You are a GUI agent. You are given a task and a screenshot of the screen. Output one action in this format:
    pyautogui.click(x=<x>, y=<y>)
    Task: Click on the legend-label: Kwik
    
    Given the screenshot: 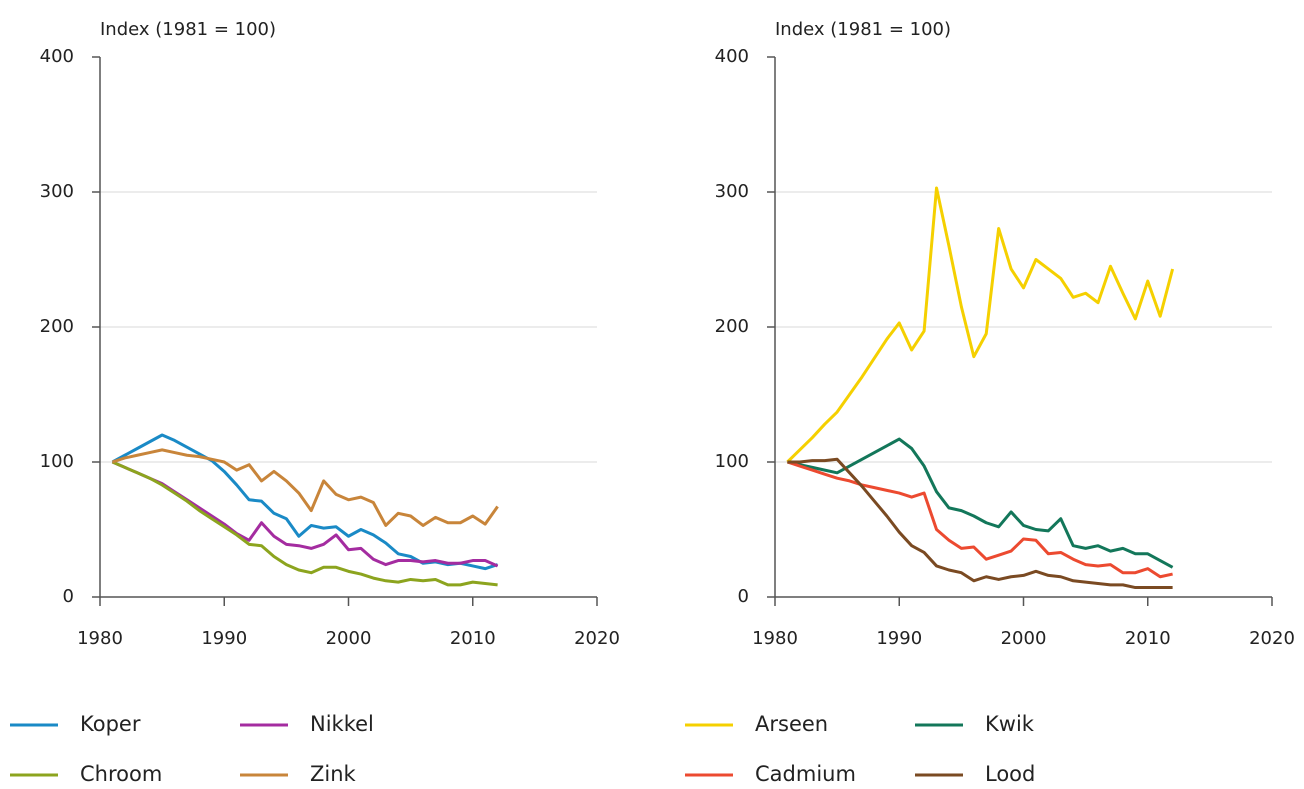 What is the action you would take?
    pyautogui.click(x=1010, y=724)
    